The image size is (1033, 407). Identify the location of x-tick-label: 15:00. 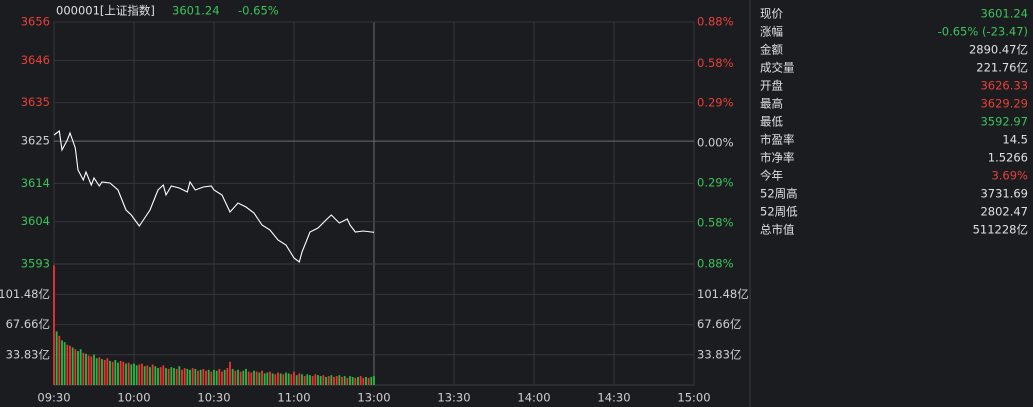
(693, 398).